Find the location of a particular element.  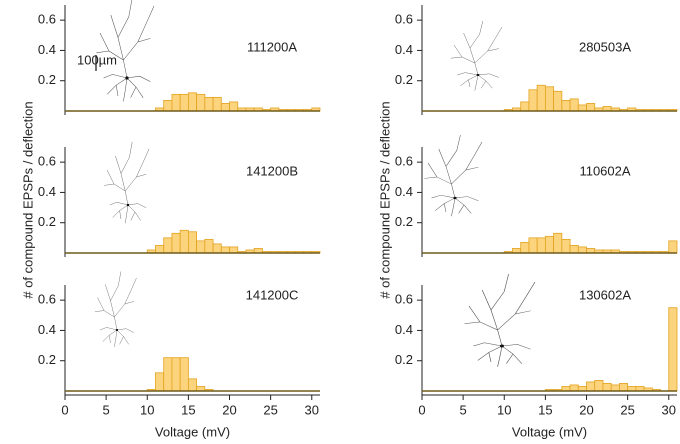

panel-label: 111200A is located at coordinates (272, 46).